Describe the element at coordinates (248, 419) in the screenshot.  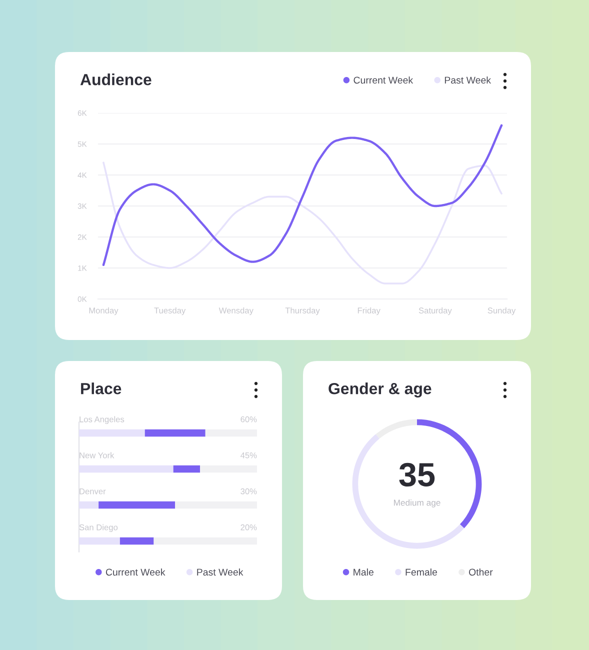
I see `annotation: 60%` at that location.